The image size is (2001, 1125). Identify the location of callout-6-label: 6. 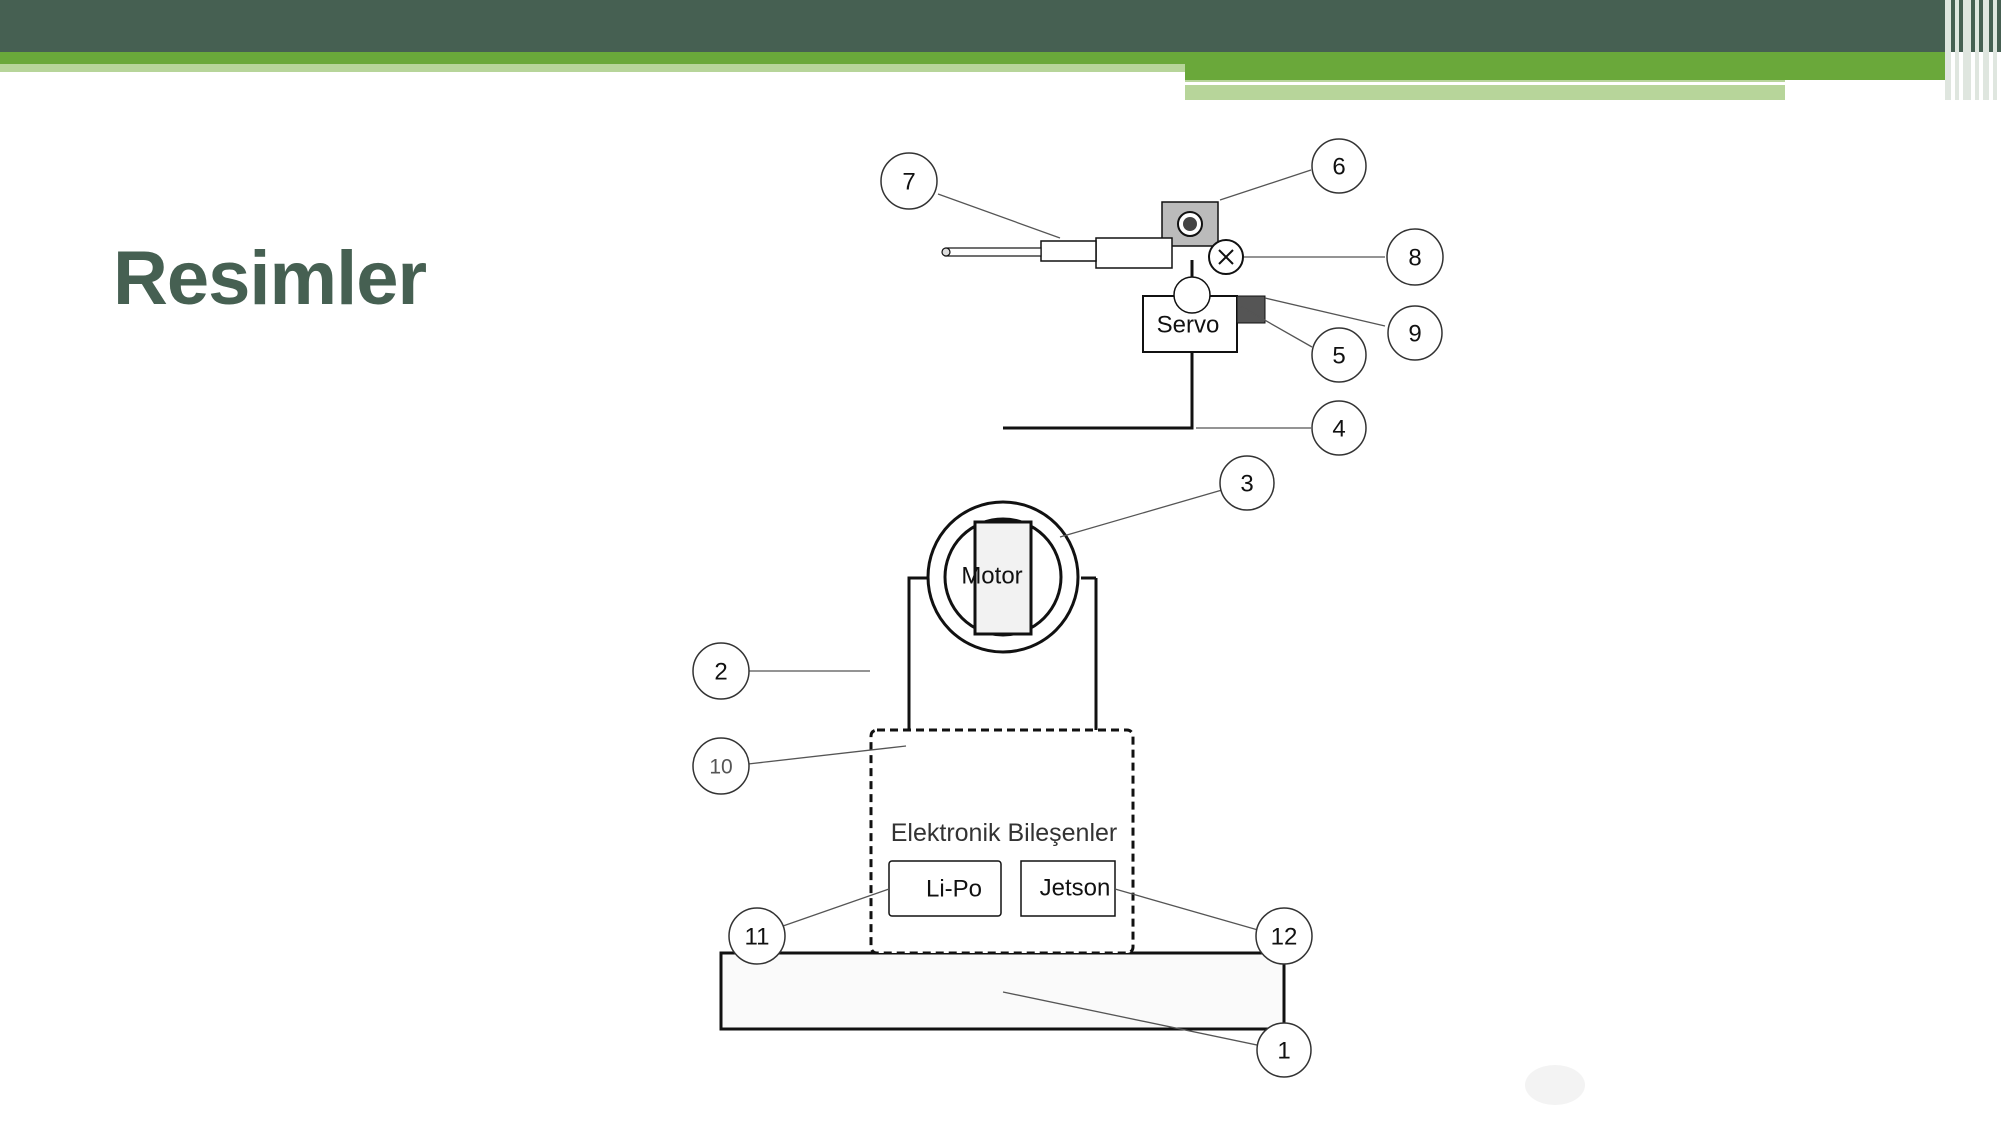
(1338, 167).